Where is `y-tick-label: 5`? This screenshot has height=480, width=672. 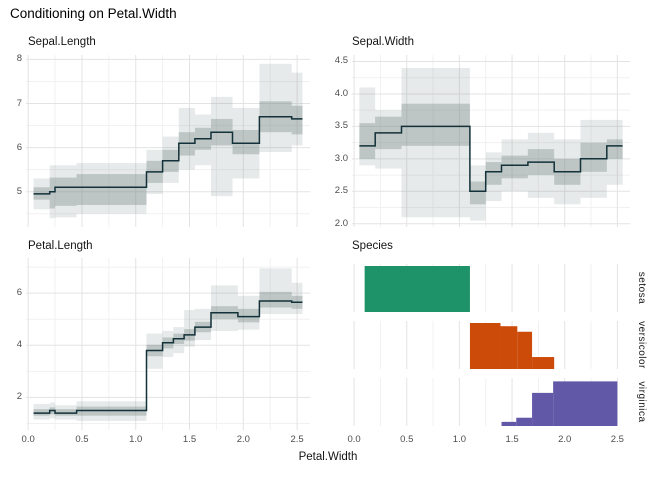
y-tick-label: 5 is located at coordinates (19, 191).